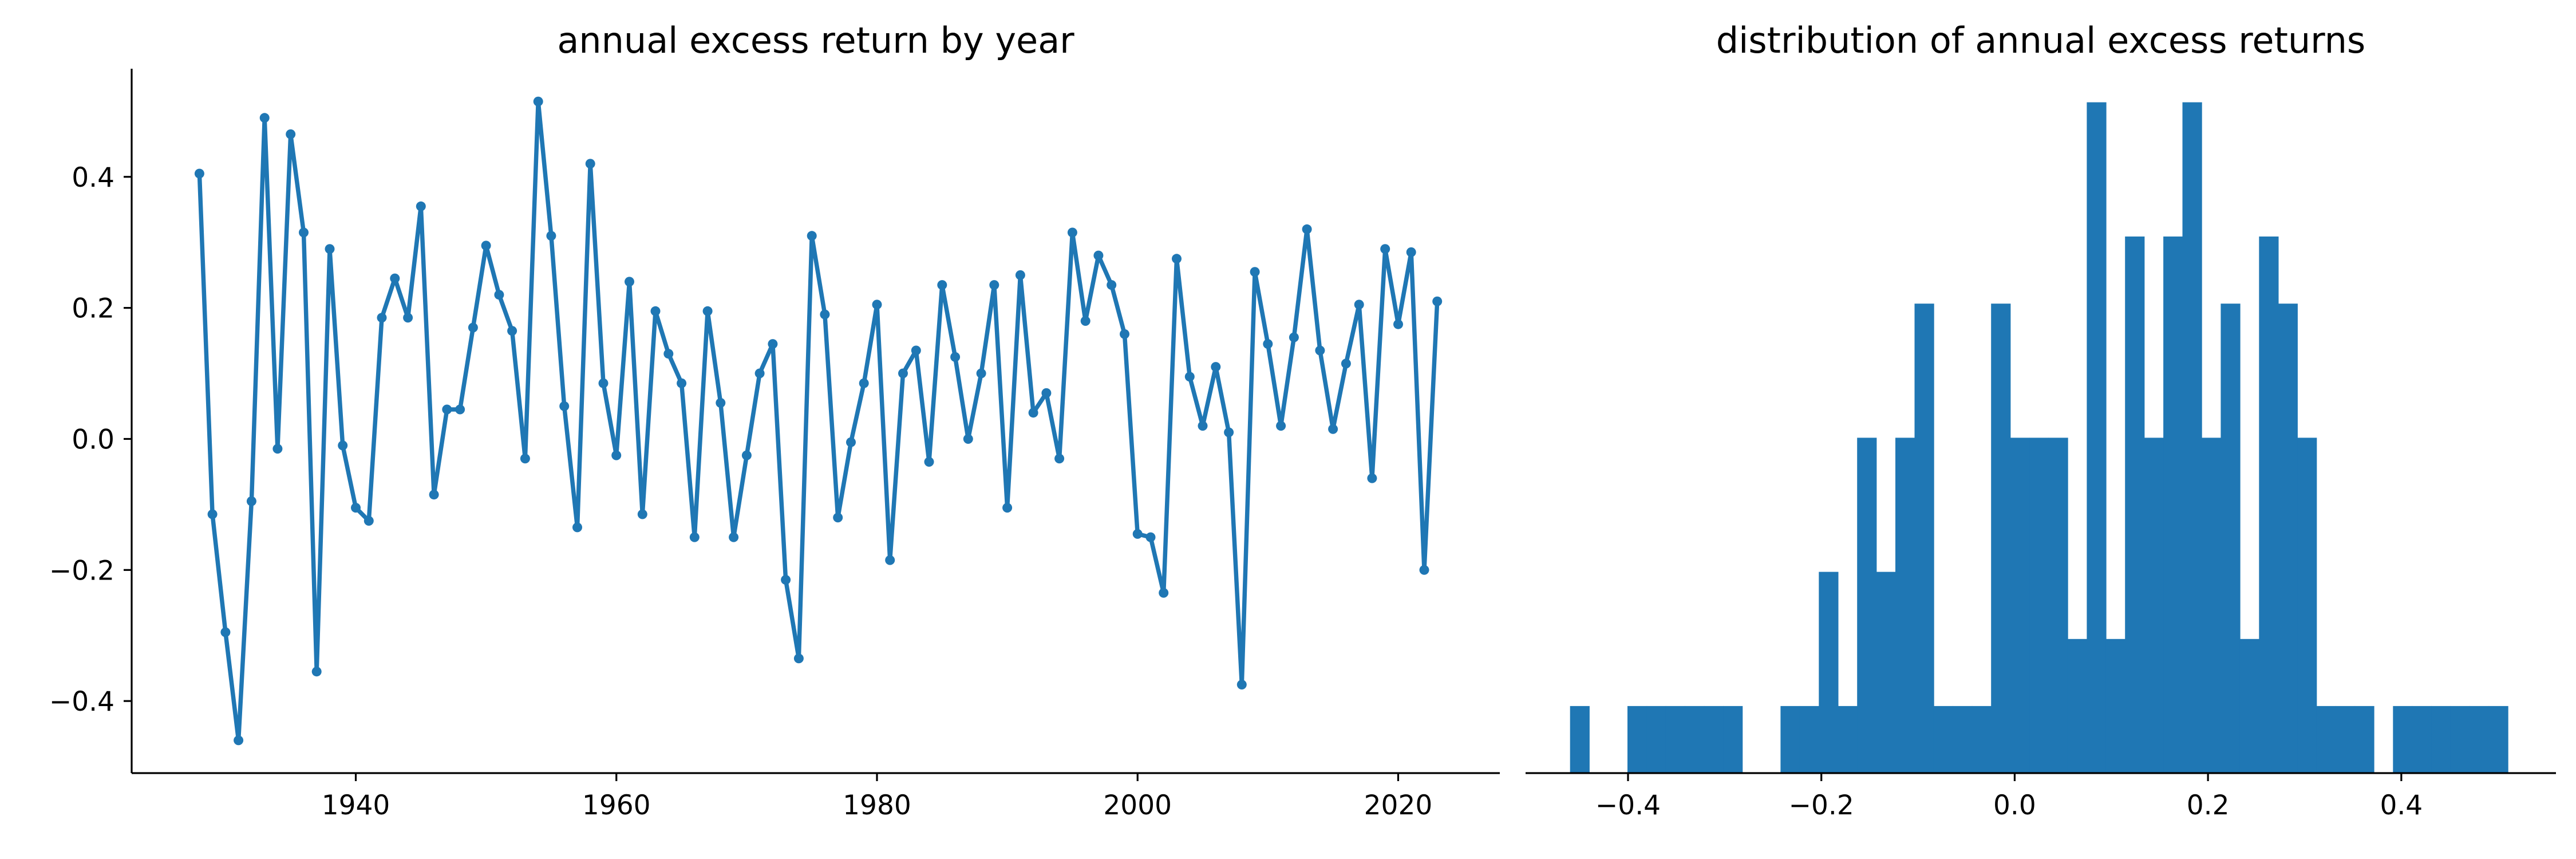  I want to click on x-tick-label: 1980, so click(877, 805).